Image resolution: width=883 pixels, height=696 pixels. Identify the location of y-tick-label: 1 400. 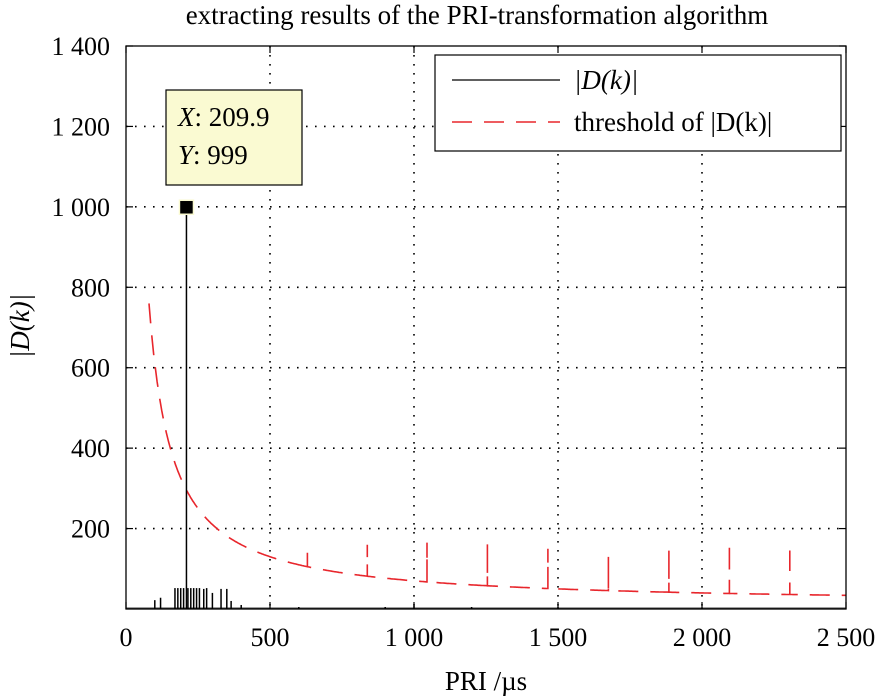
(81, 46).